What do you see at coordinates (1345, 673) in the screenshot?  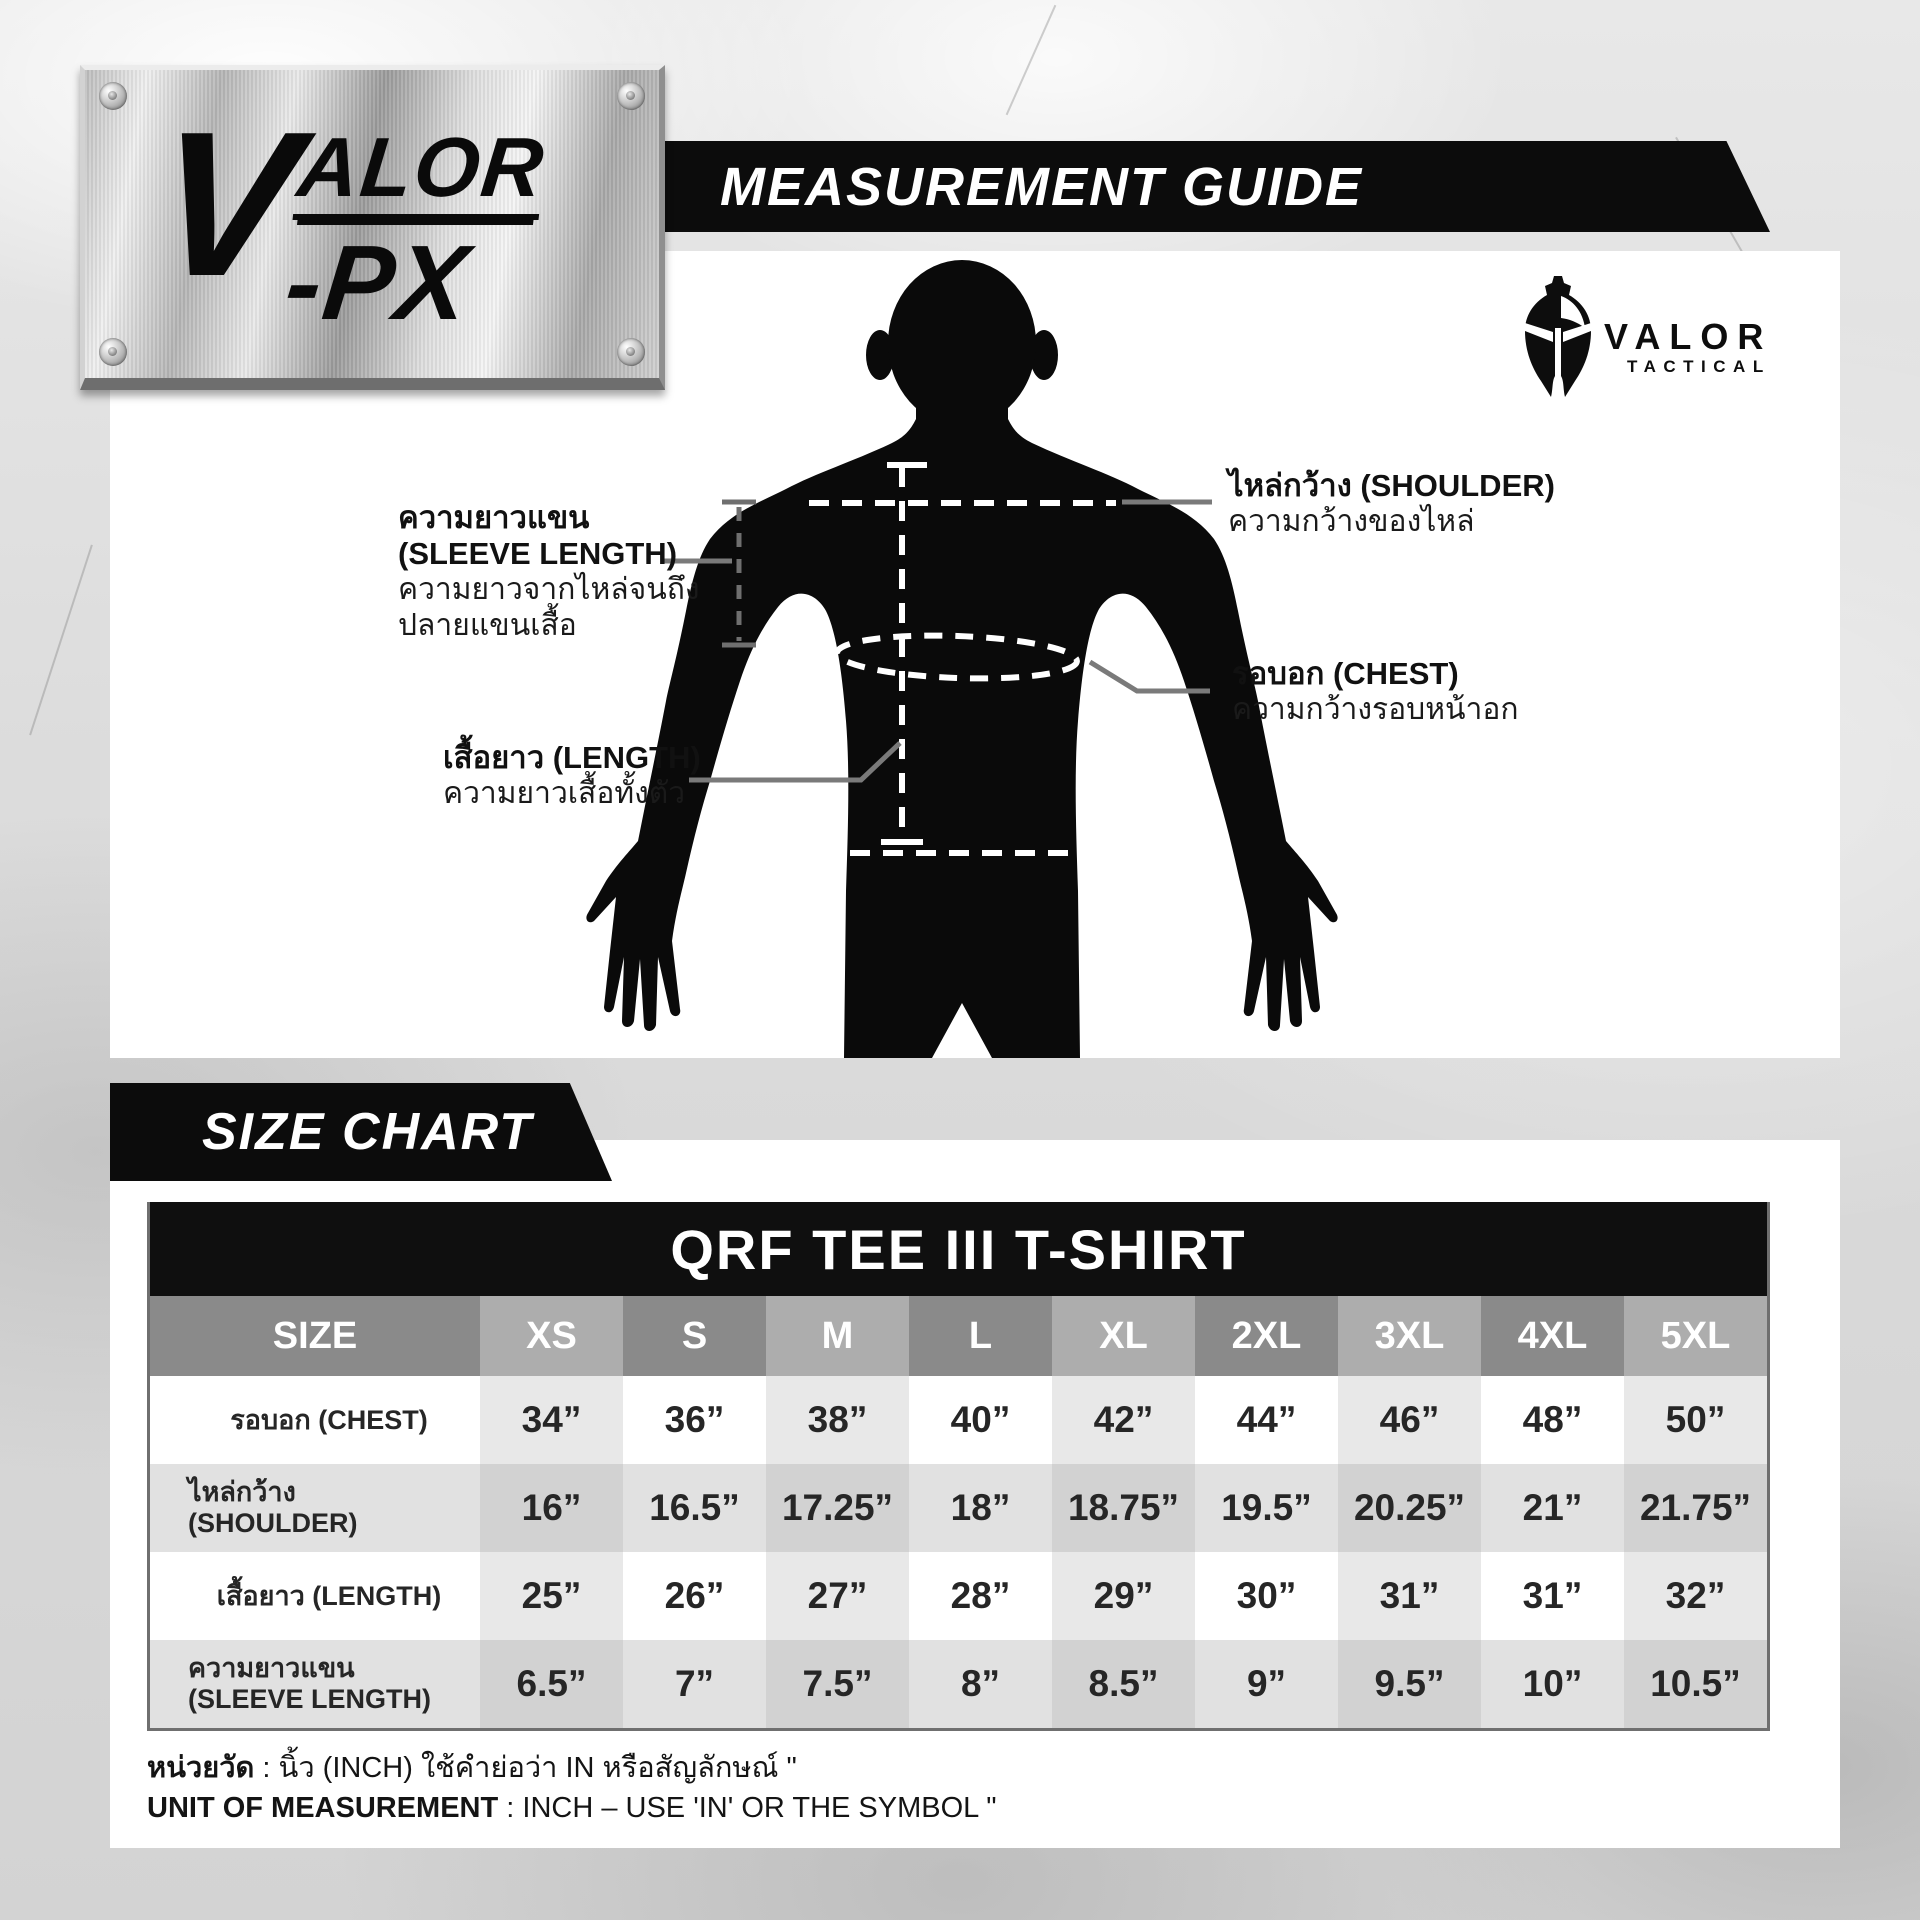 I see `chest-label: รอบอก (CHEST)` at bounding box center [1345, 673].